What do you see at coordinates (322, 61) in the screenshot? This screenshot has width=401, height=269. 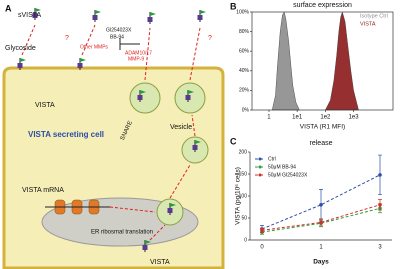 I see `plot-frame` at bounding box center [322, 61].